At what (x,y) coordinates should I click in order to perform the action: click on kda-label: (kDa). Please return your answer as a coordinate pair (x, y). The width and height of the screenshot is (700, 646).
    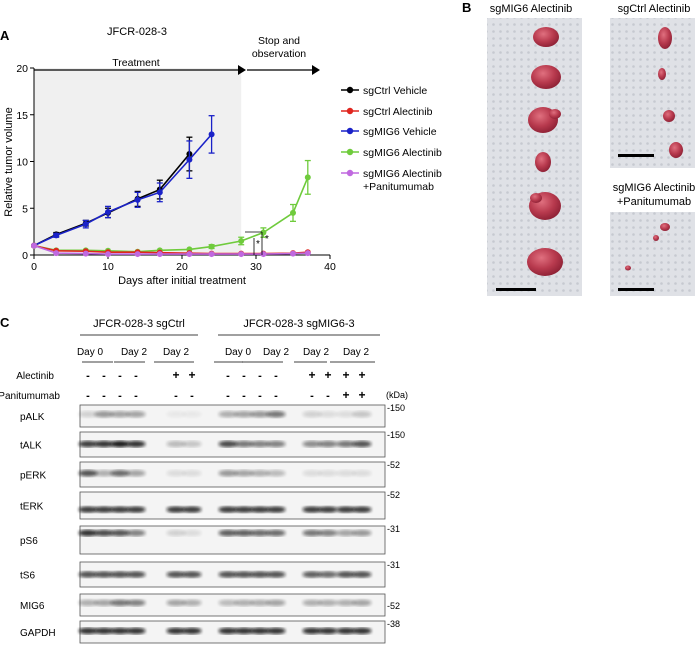
    Looking at the image, I should click on (397, 395).